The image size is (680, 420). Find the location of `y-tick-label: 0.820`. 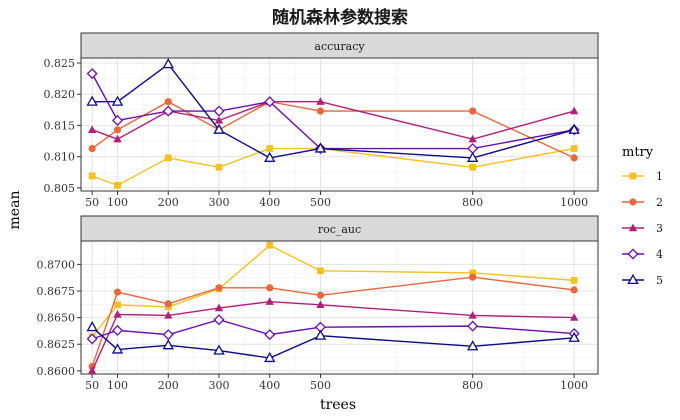

y-tick-label: 0.820 is located at coordinates (60, 94).